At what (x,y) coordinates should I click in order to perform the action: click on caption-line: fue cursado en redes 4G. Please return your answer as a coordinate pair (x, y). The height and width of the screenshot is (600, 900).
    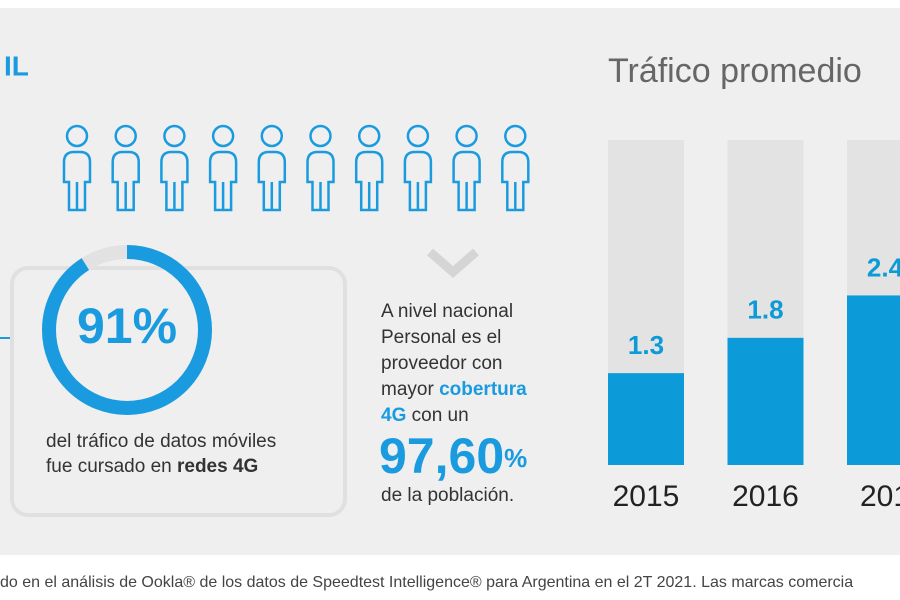
    Looking at the image, I should click on (152, 466).